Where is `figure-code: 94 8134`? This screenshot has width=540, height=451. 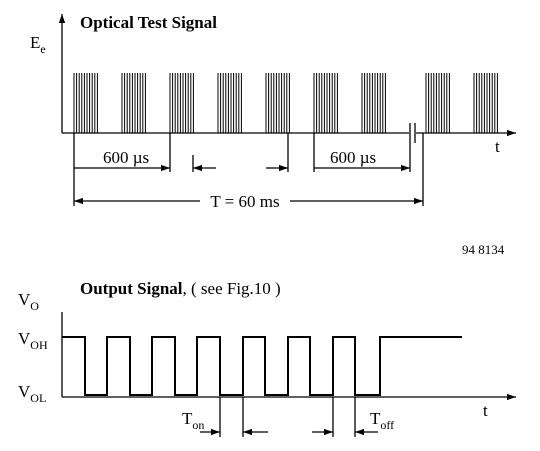
figure-code: 94 8134 is located at coordinates (483, 249).